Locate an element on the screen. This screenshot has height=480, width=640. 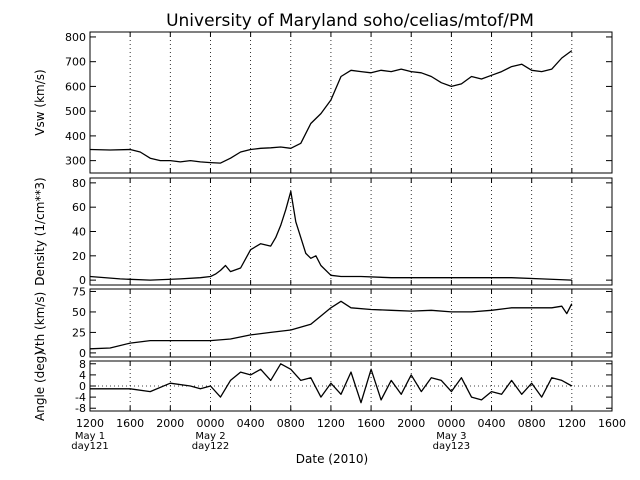
date-label: May 1 is located at coordinates (90, 436).